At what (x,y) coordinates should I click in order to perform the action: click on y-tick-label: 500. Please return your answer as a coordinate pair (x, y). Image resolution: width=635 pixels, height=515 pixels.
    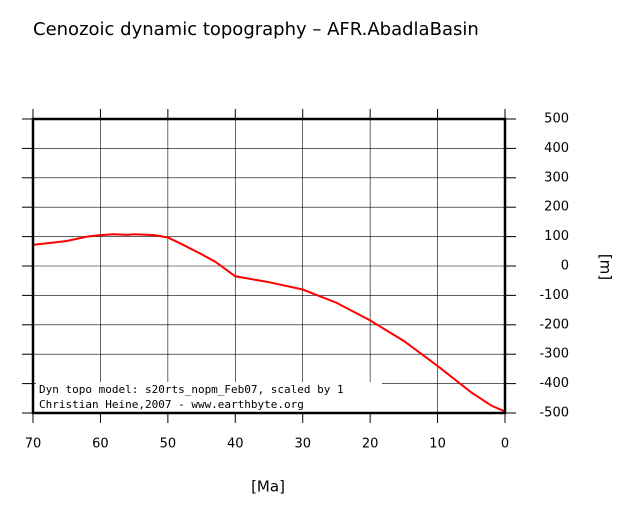
    Looking at the image, I should click on (556, 119).